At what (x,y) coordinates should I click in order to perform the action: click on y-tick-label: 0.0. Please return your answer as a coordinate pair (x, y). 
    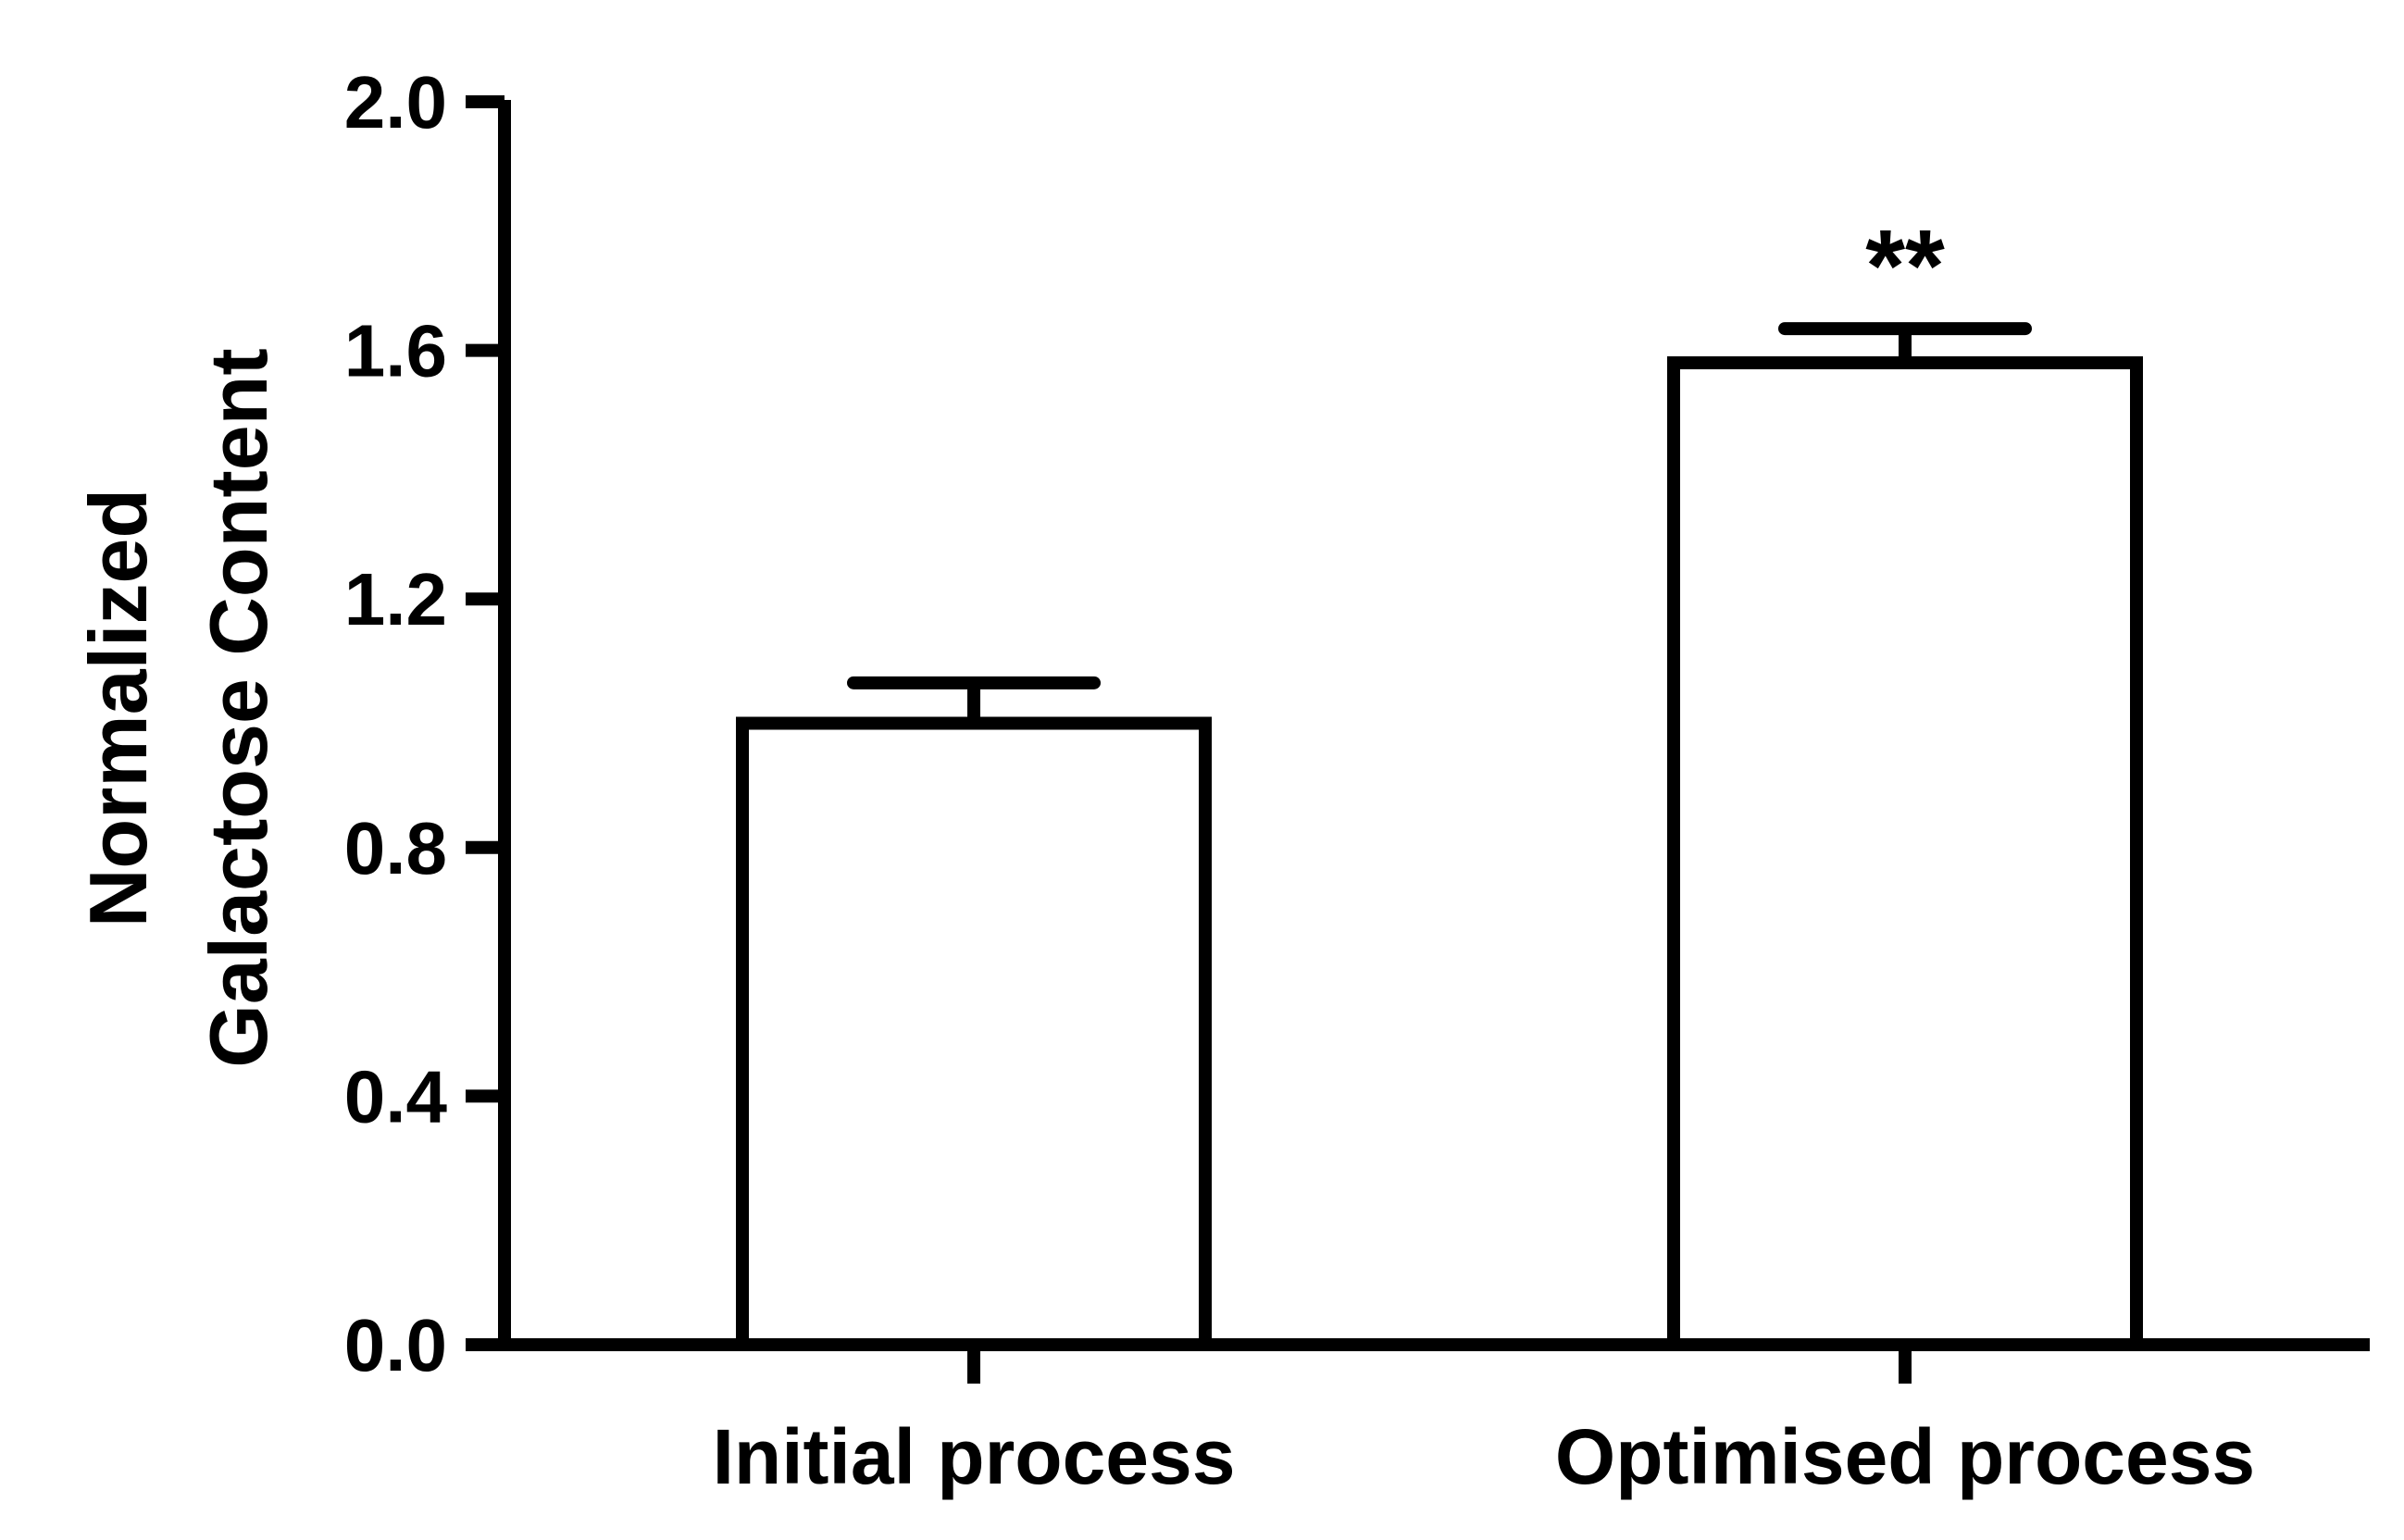
    Looking at the image, I should click on (395, 1345).